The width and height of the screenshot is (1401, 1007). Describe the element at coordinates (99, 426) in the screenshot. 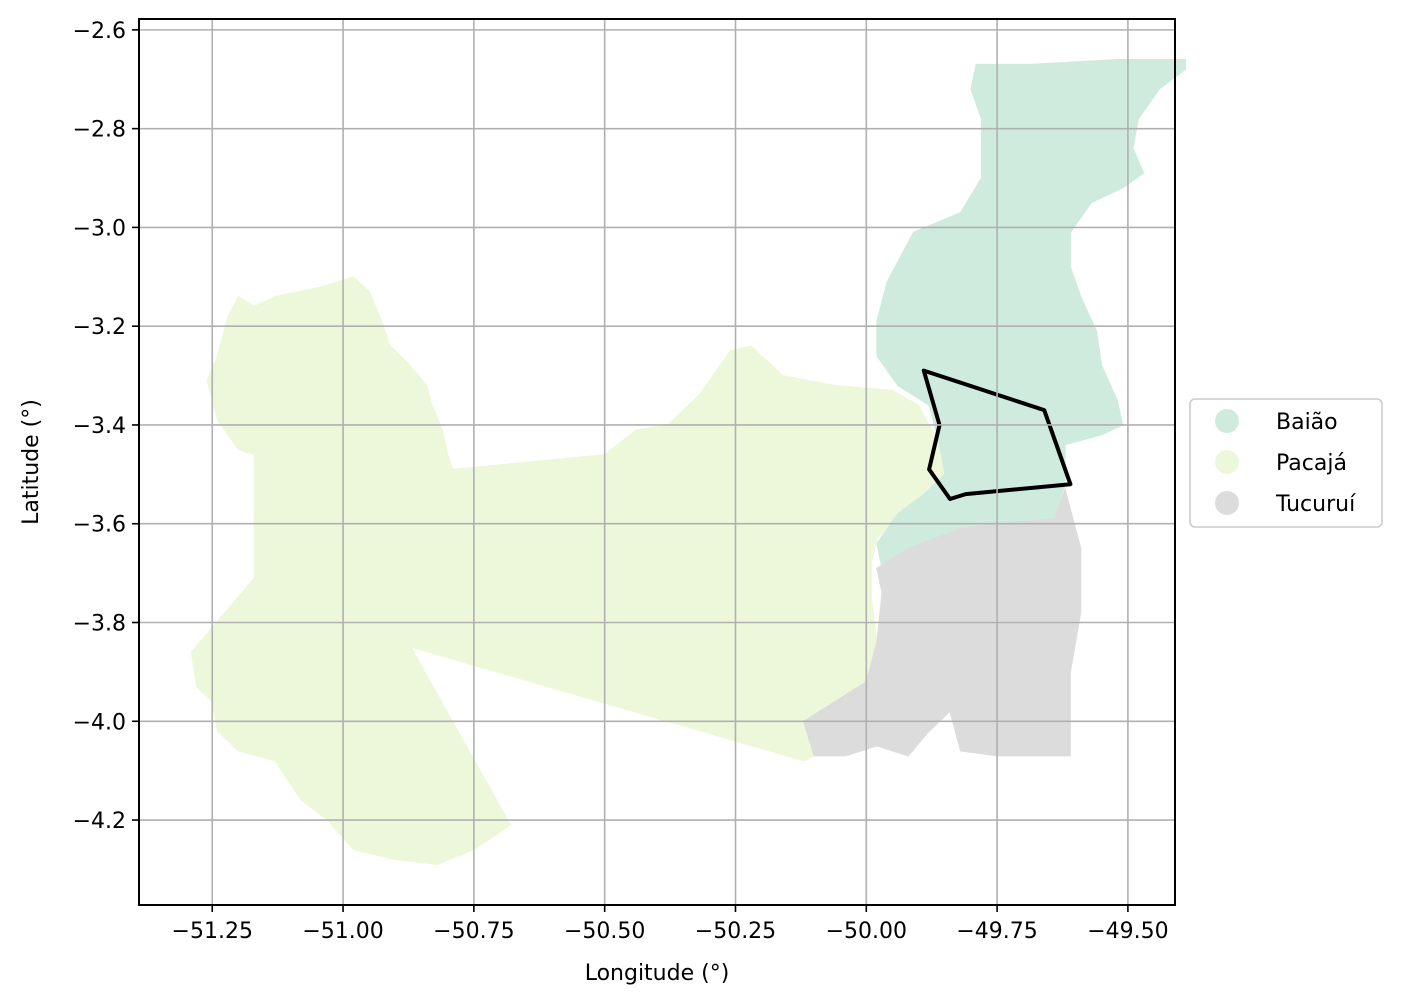

I see `y-tick-label: −3.4` at that location.